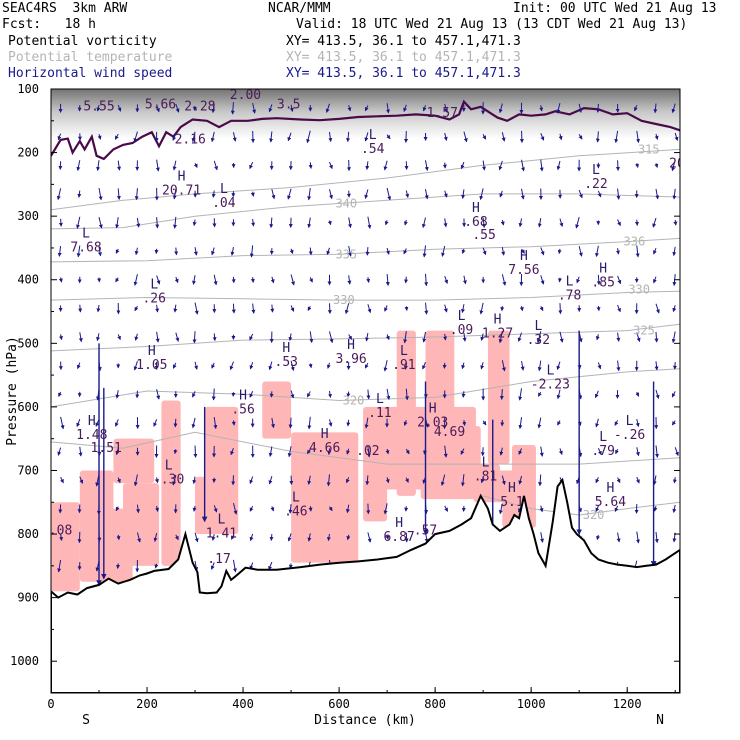 The width and height of the screenshot is (740, 740). What do you see at coordinates (365, 295) in the screenshot?
I see `theta-contour` at bounding box center [365, 295].